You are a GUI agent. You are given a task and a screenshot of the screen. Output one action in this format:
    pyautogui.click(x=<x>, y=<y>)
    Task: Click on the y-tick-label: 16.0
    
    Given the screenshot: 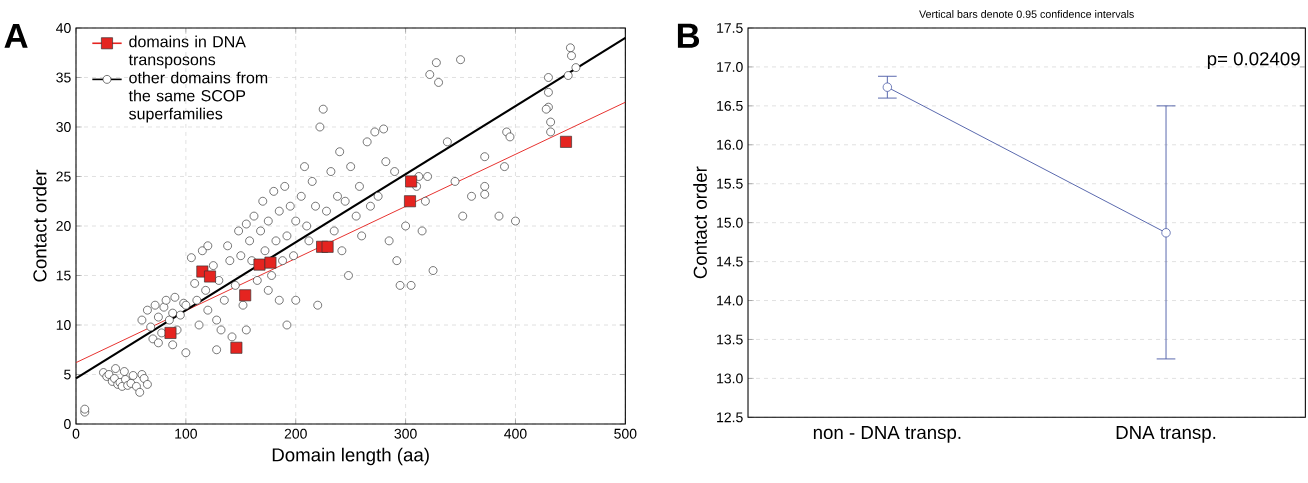 What is the action you would take?
    pyautogui.click(x=730, y=145)
    